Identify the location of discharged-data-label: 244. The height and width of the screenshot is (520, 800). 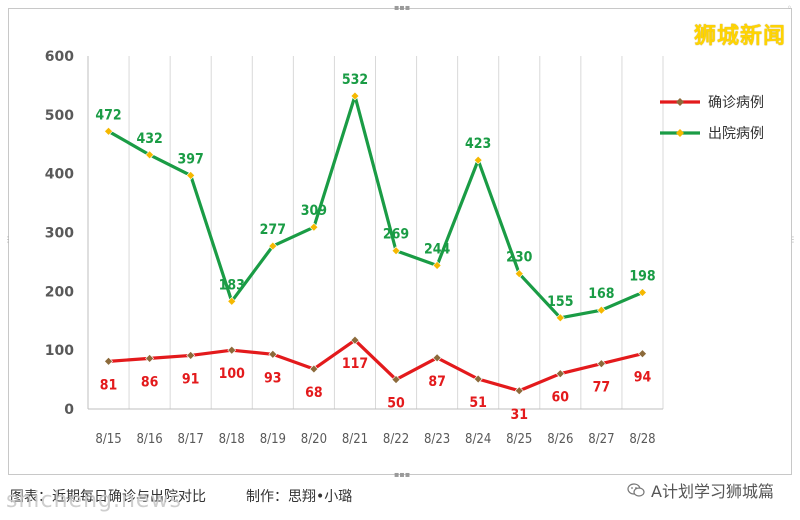
(437, 249).